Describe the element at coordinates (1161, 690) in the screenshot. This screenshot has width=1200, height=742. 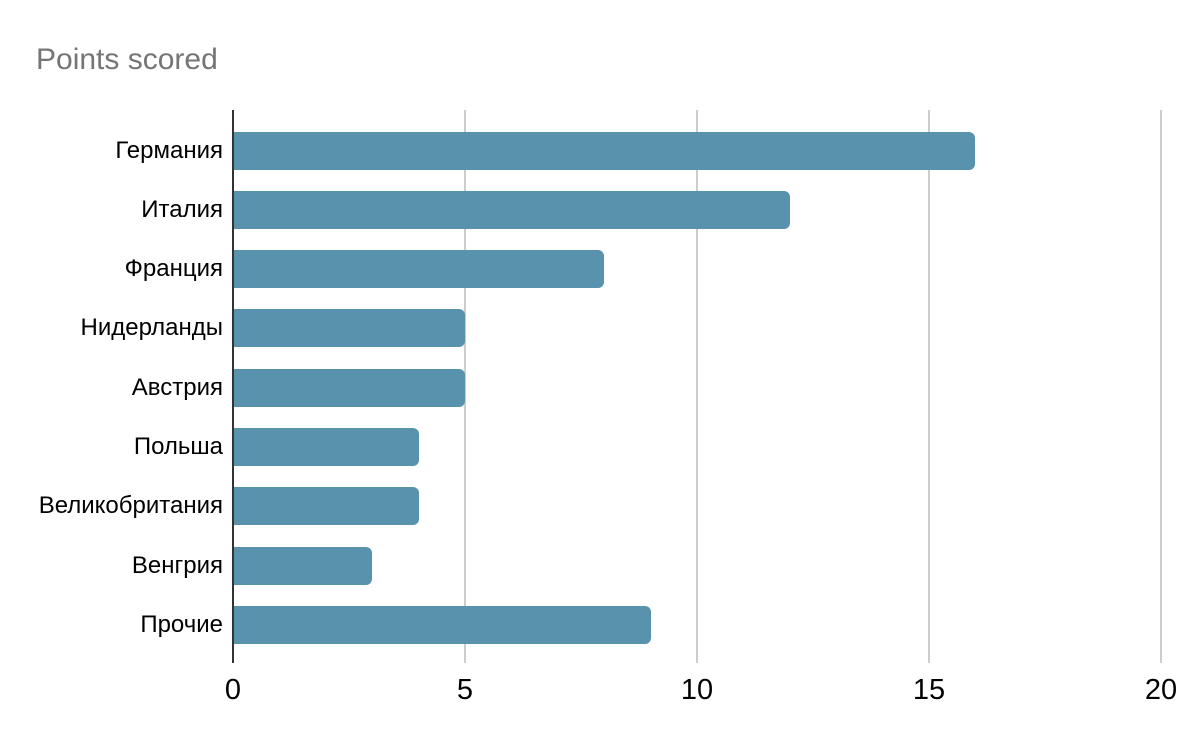
I see `x-axis-tick-label-20: 20` at that location.